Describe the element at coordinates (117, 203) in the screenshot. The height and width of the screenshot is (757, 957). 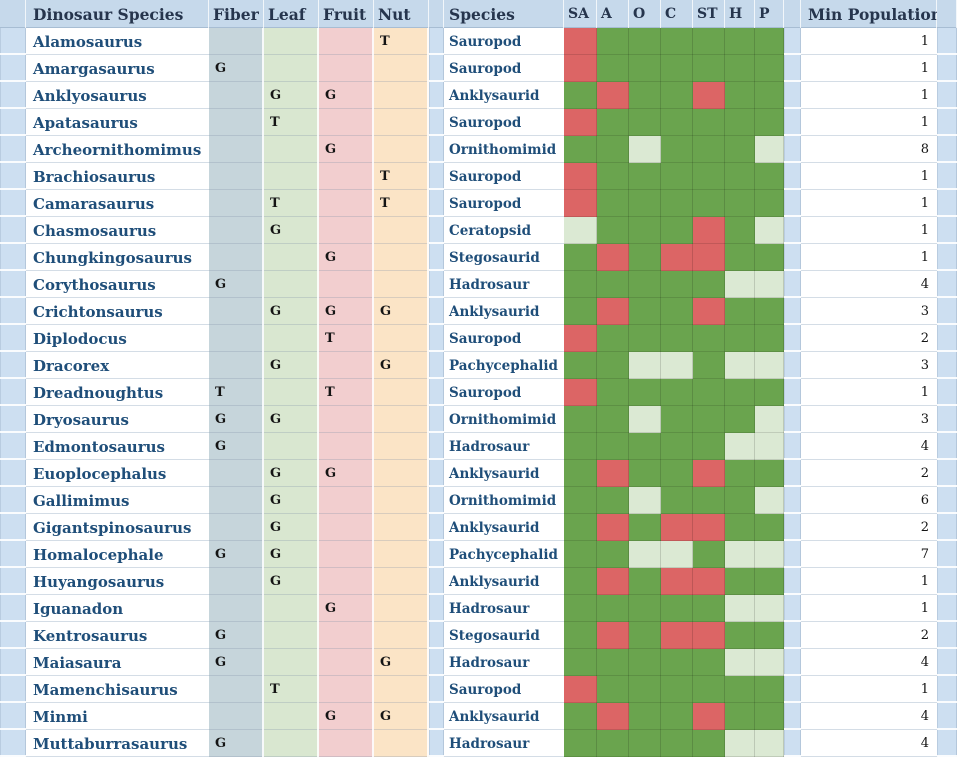
I see `dinosaur-name-cell: Camarasaurus` at that location.